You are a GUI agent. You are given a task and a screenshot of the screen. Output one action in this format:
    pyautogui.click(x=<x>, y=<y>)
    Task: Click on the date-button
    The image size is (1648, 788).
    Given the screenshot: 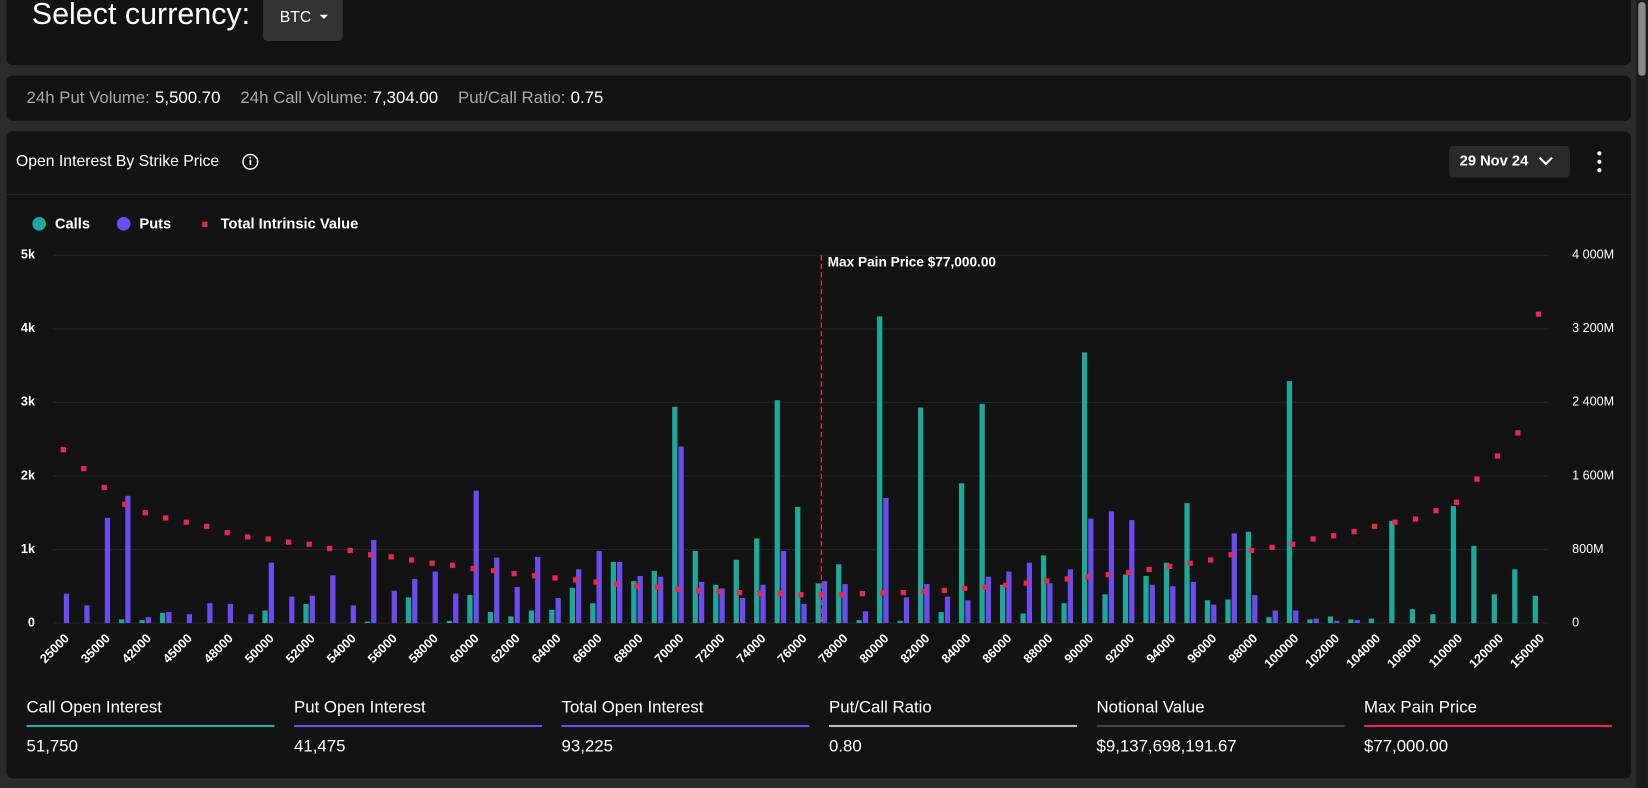 What is the action you would take?
    pyautogui.click(x=1509, y=162)
    